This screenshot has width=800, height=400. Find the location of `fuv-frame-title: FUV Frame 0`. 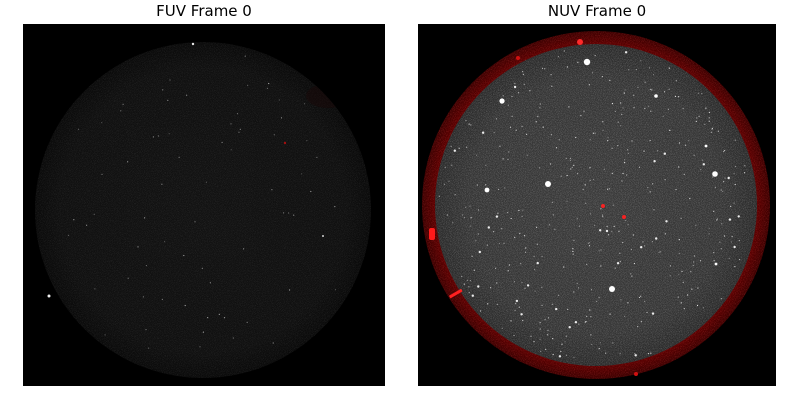

fuv-frame-title: FUV Frame 0 is located at coordinates (204, 11).